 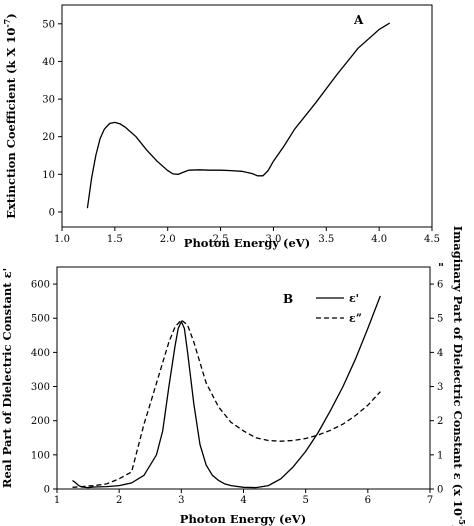 I want to click on chart-b-x-tick-label: 1, so click(x=57, y=500).